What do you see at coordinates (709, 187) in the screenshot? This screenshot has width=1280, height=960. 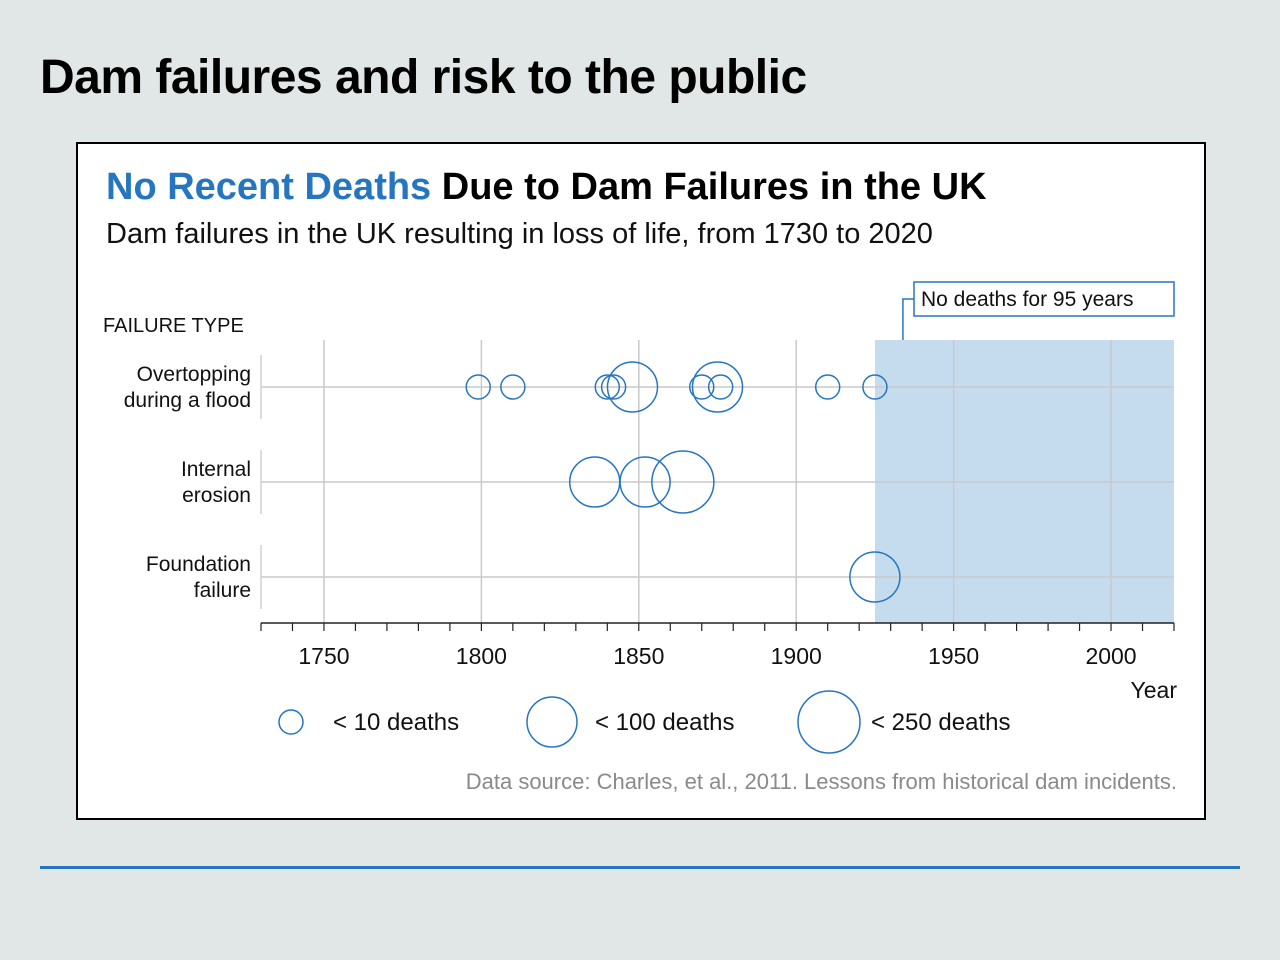 I see `chart-title-rest: Due to Dam Failures in the UK` at bounding box center [709, 187].